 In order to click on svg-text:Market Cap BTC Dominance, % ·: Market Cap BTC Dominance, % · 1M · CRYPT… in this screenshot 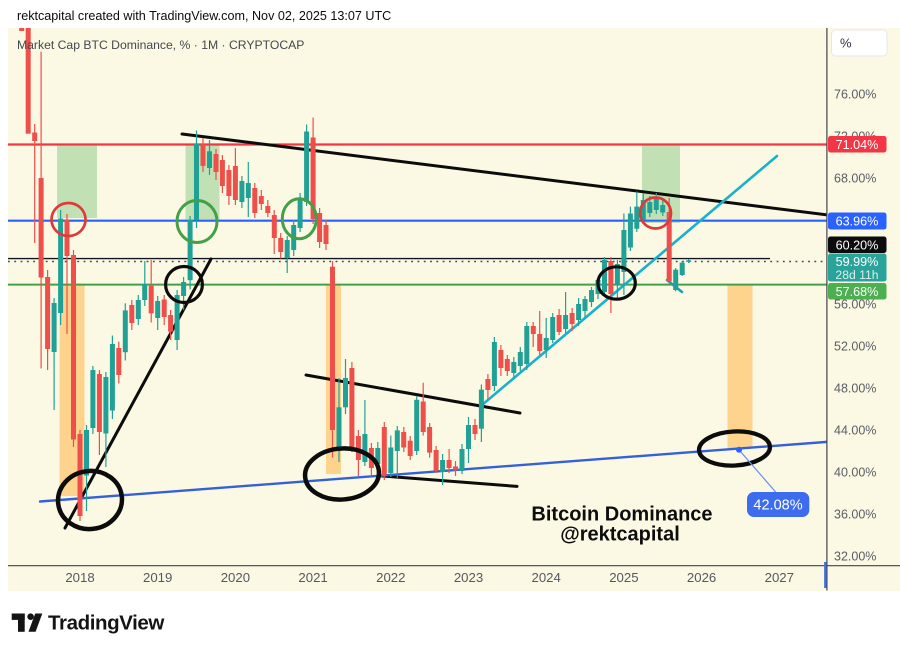, I will do `click(160, 45)`.